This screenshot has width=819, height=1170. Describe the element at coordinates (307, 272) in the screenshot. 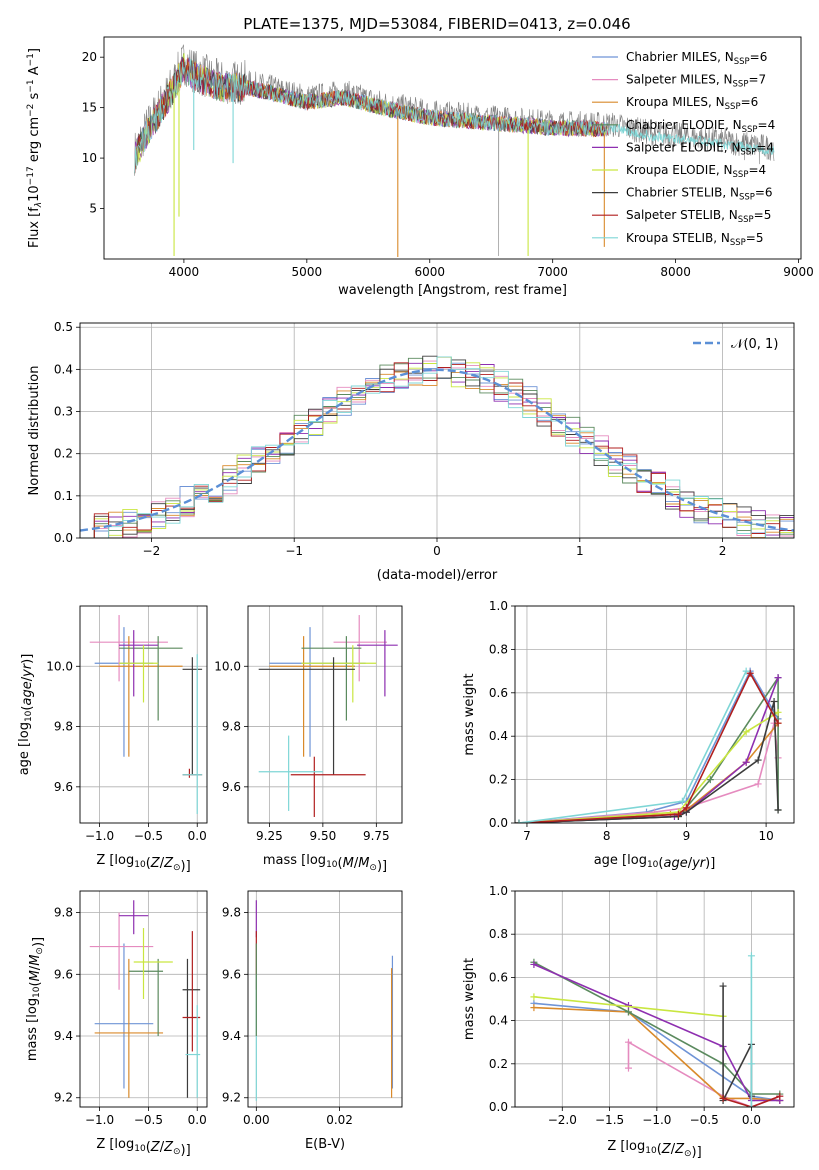

I see `x-tick-label: 5000` at that location.